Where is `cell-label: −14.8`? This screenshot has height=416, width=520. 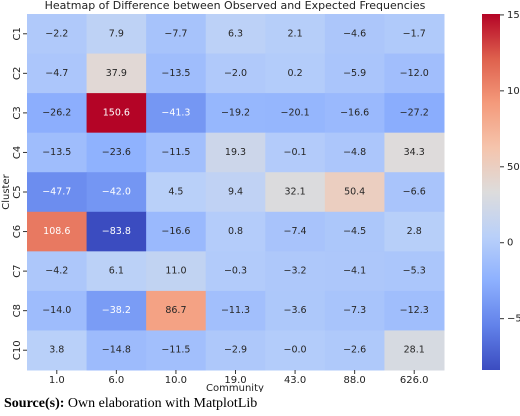
cell-label: −14.8 is located at coordinates (116, 350).